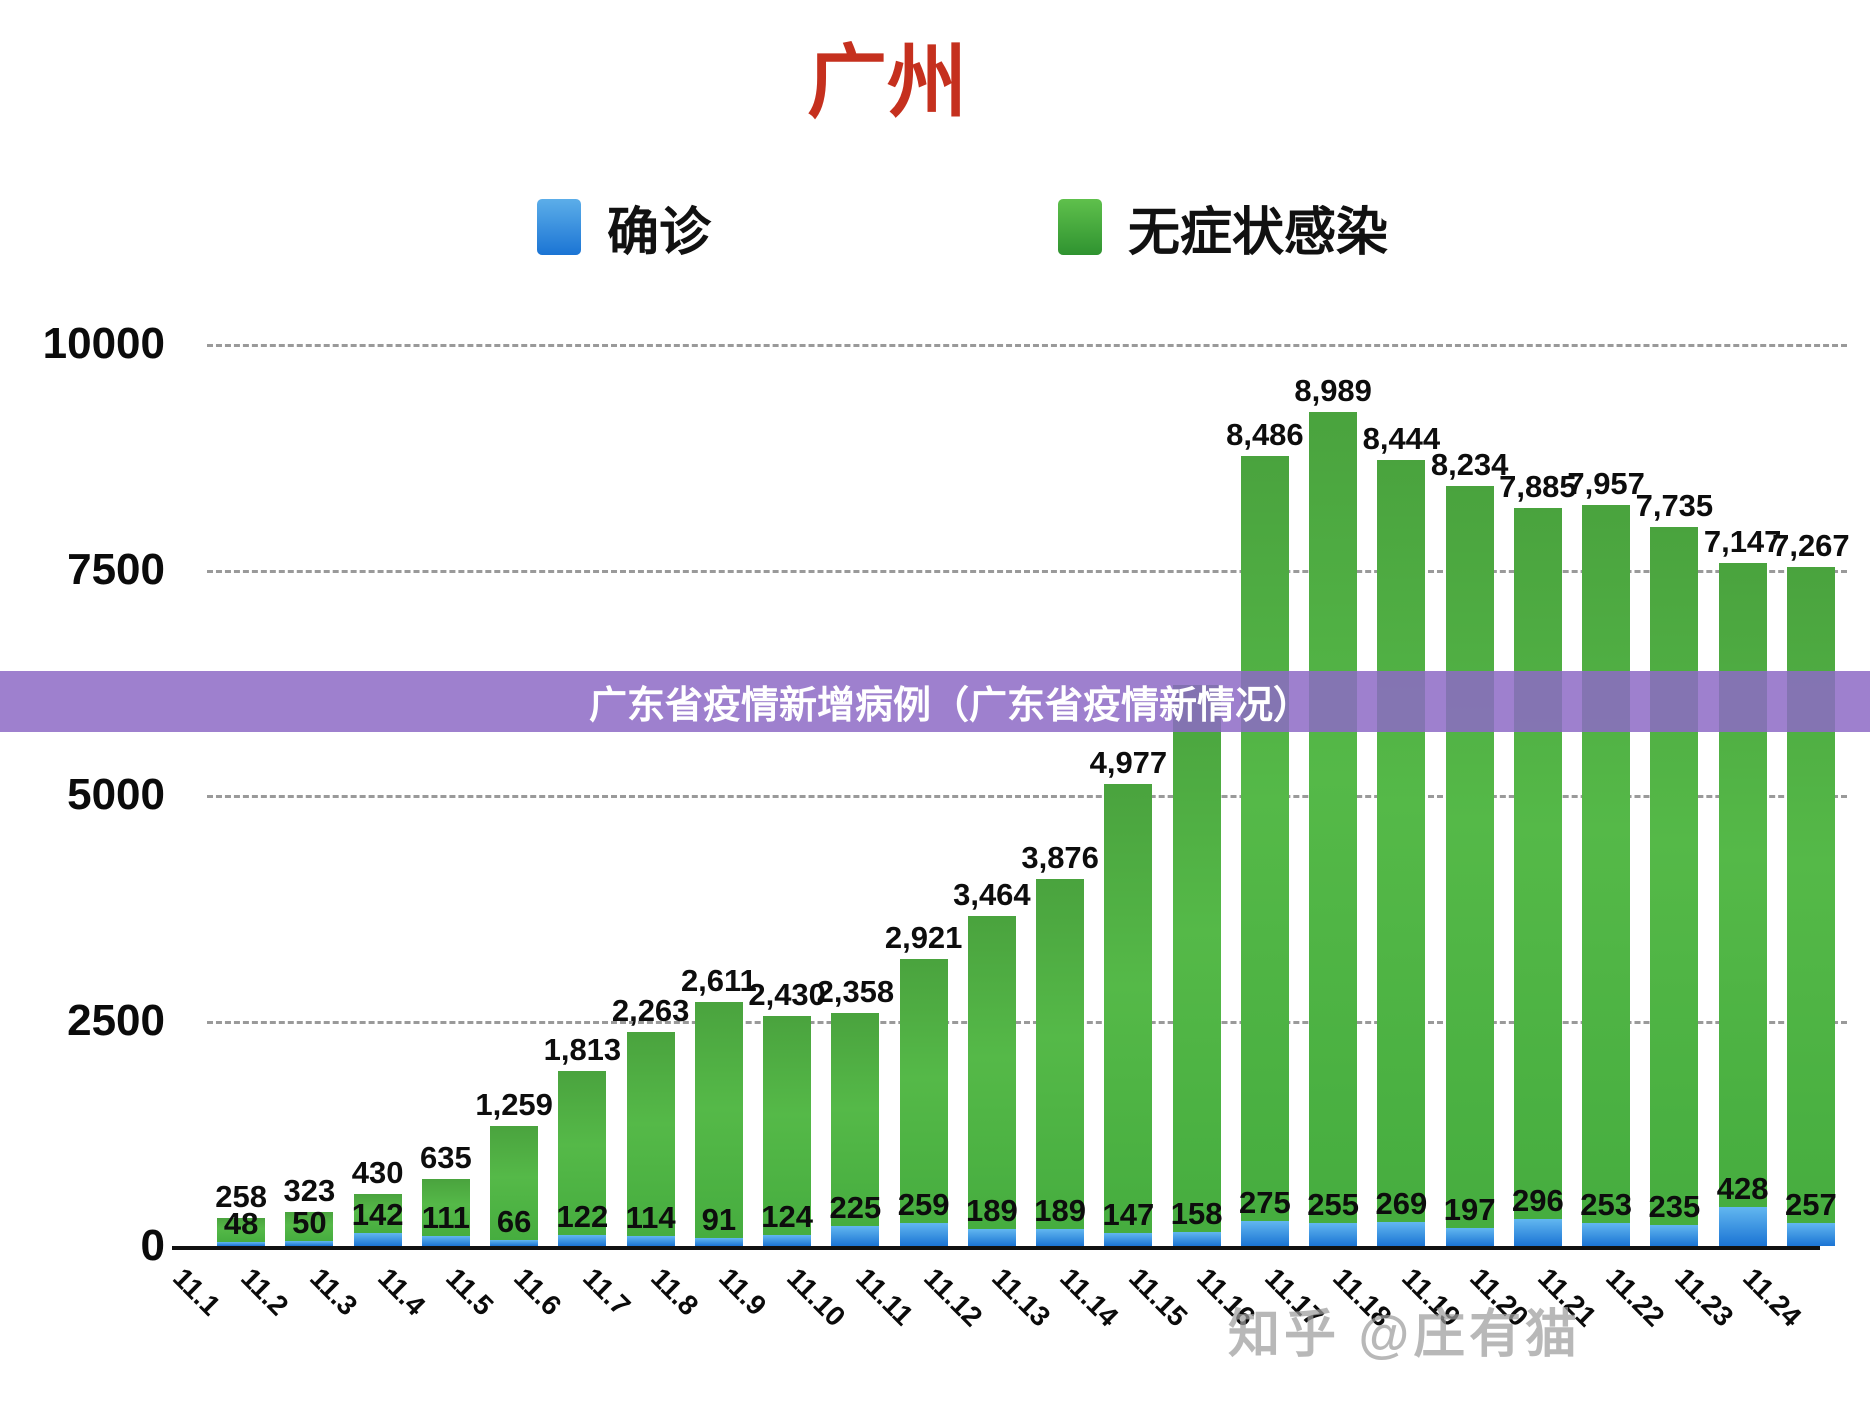 This screenshot has height=1404, width=1870. I want to click on x-tick-label-11.1: 11.1, so click(197, 1292).